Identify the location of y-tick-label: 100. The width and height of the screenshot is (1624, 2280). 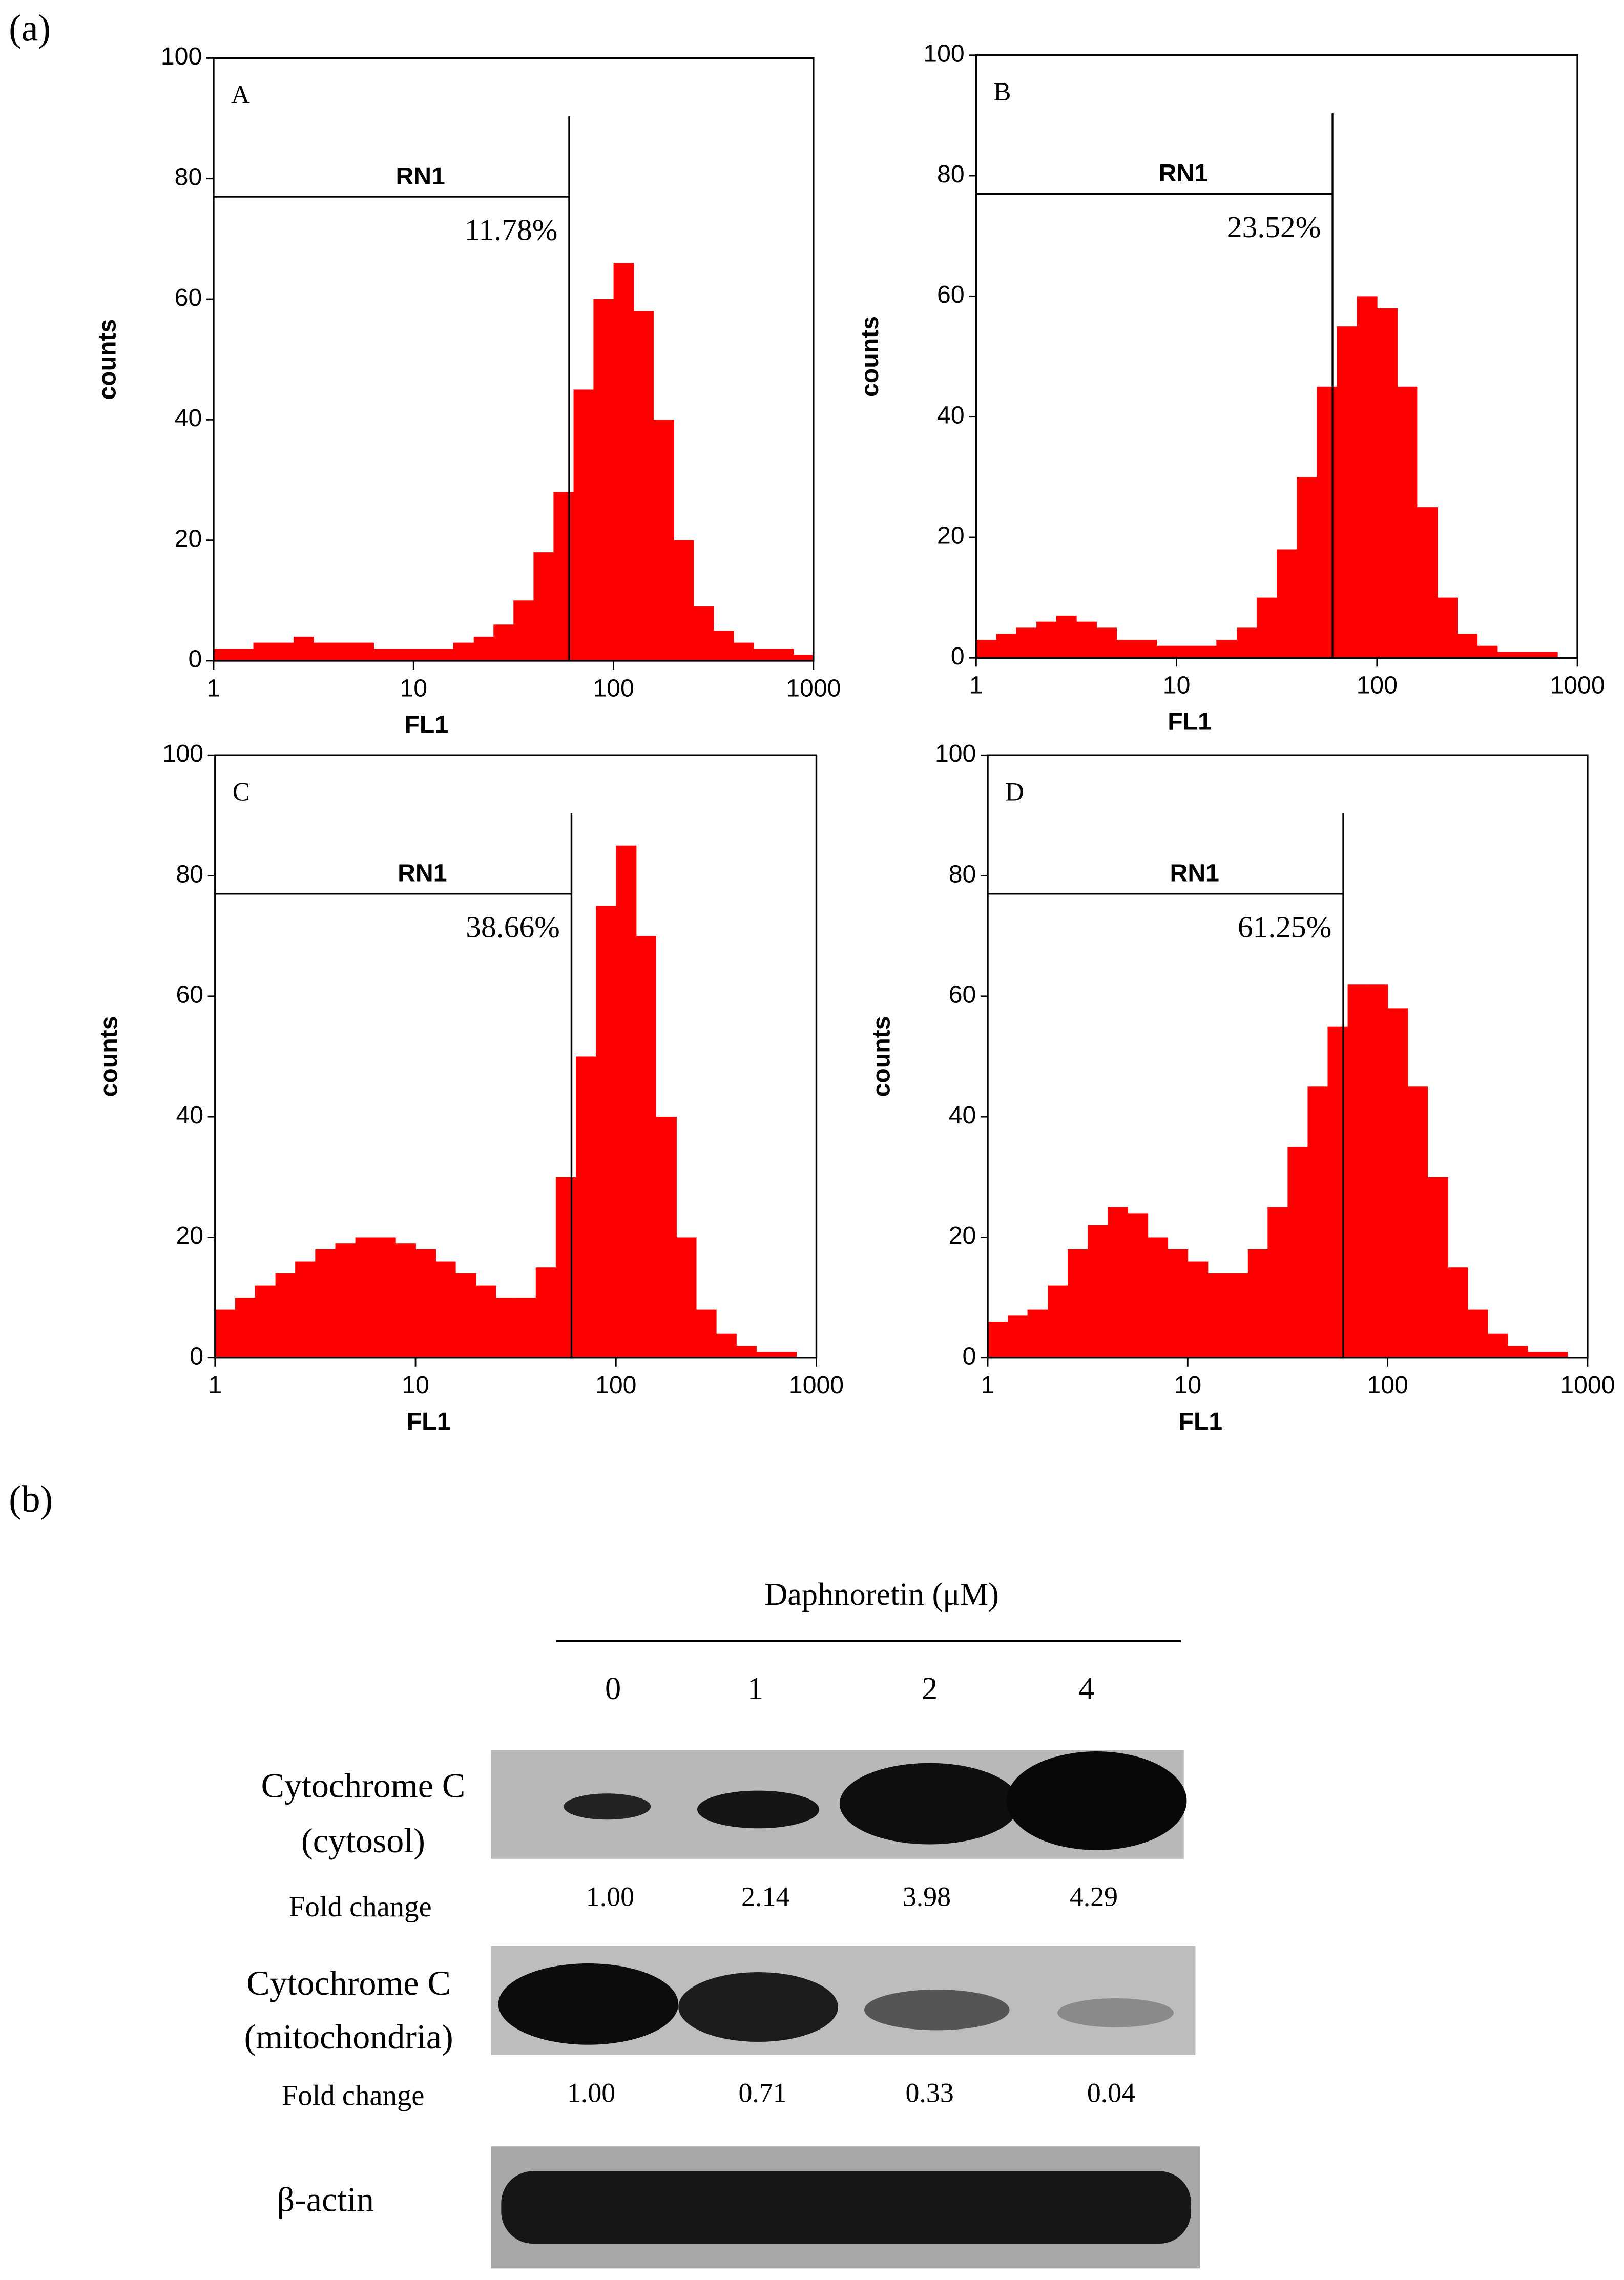
(944, 53).